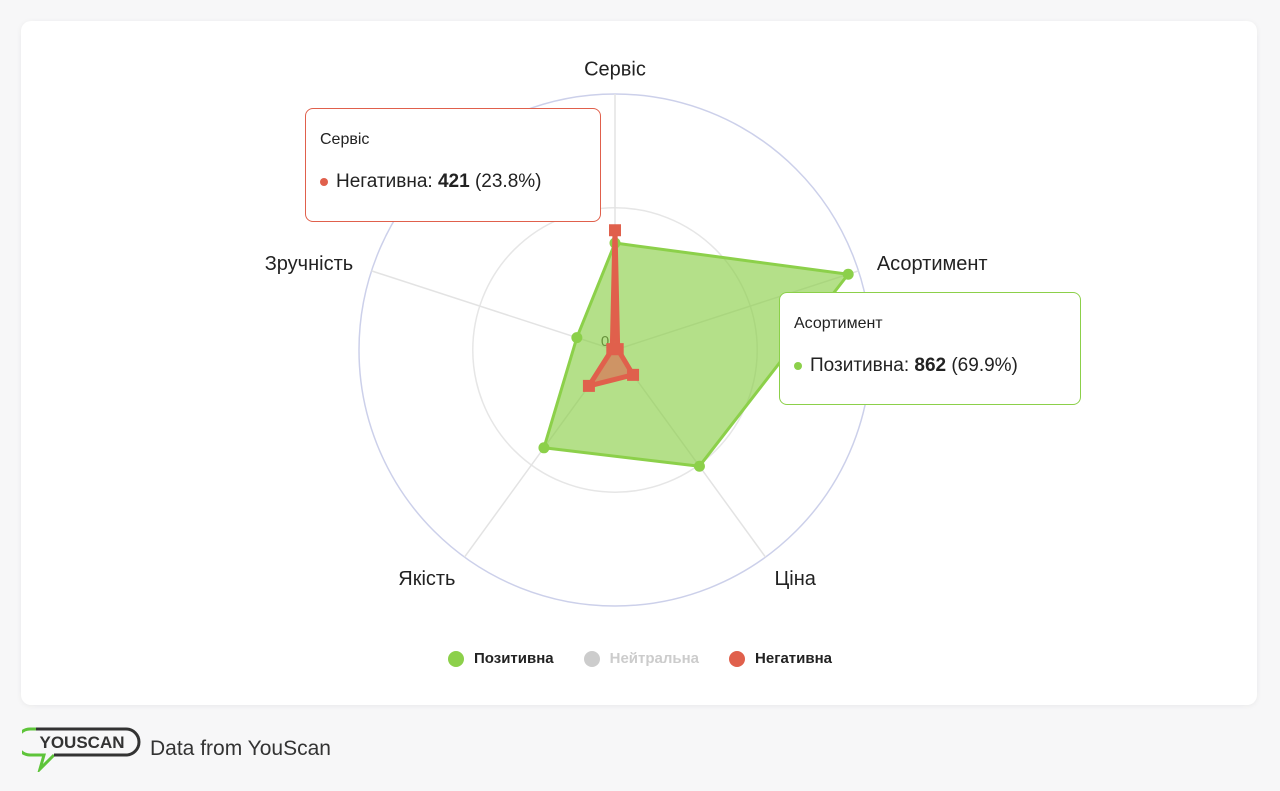  What do you see at coordinates (345, 139) in the screenshot?
I see `tooltip-title: Сервіс` at bounding box center [345, 139].